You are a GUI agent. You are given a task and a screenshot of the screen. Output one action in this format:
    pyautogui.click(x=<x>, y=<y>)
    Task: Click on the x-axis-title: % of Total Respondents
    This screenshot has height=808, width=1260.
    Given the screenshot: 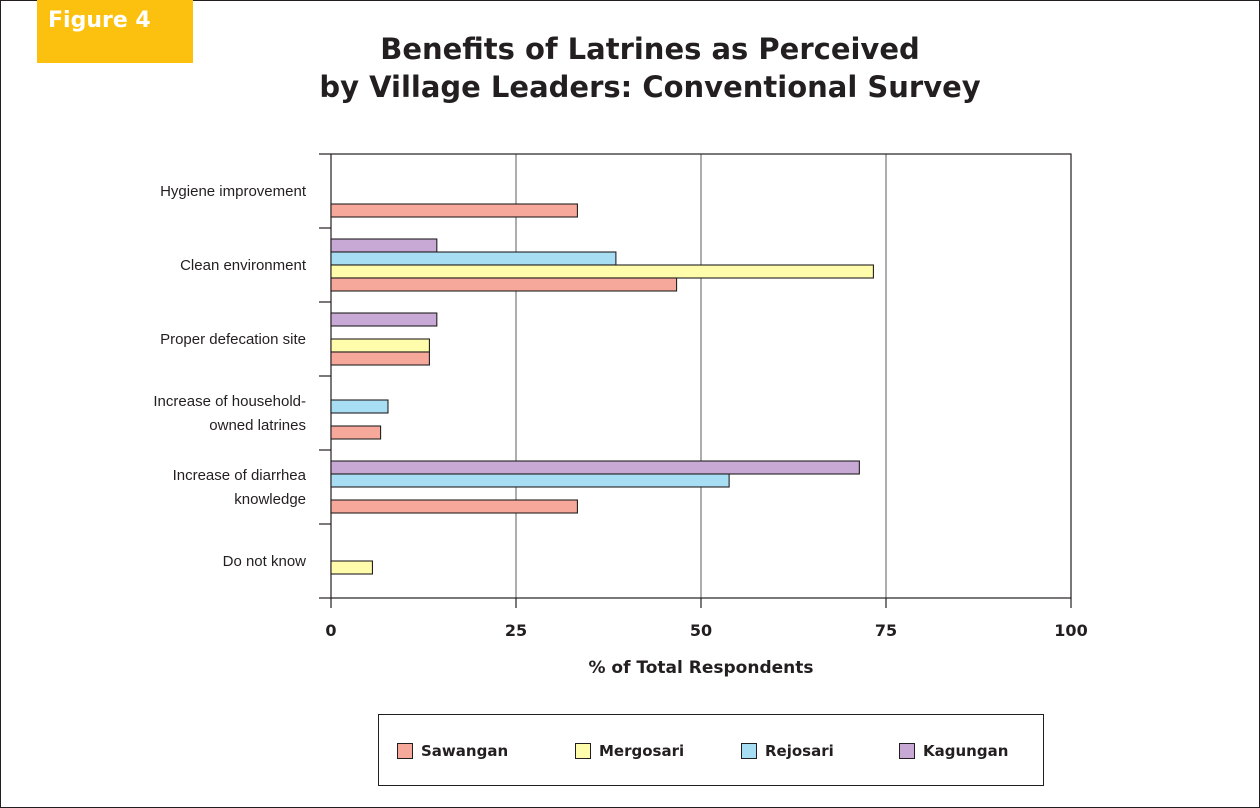 What is the action you would take?
    pyautogui.click(x=700, y=668)
    